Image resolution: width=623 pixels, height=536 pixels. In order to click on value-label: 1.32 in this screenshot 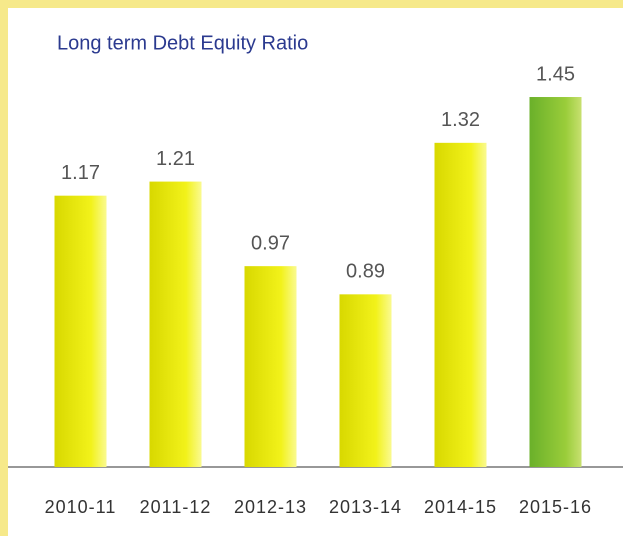, I will do `click(460, 120)`.